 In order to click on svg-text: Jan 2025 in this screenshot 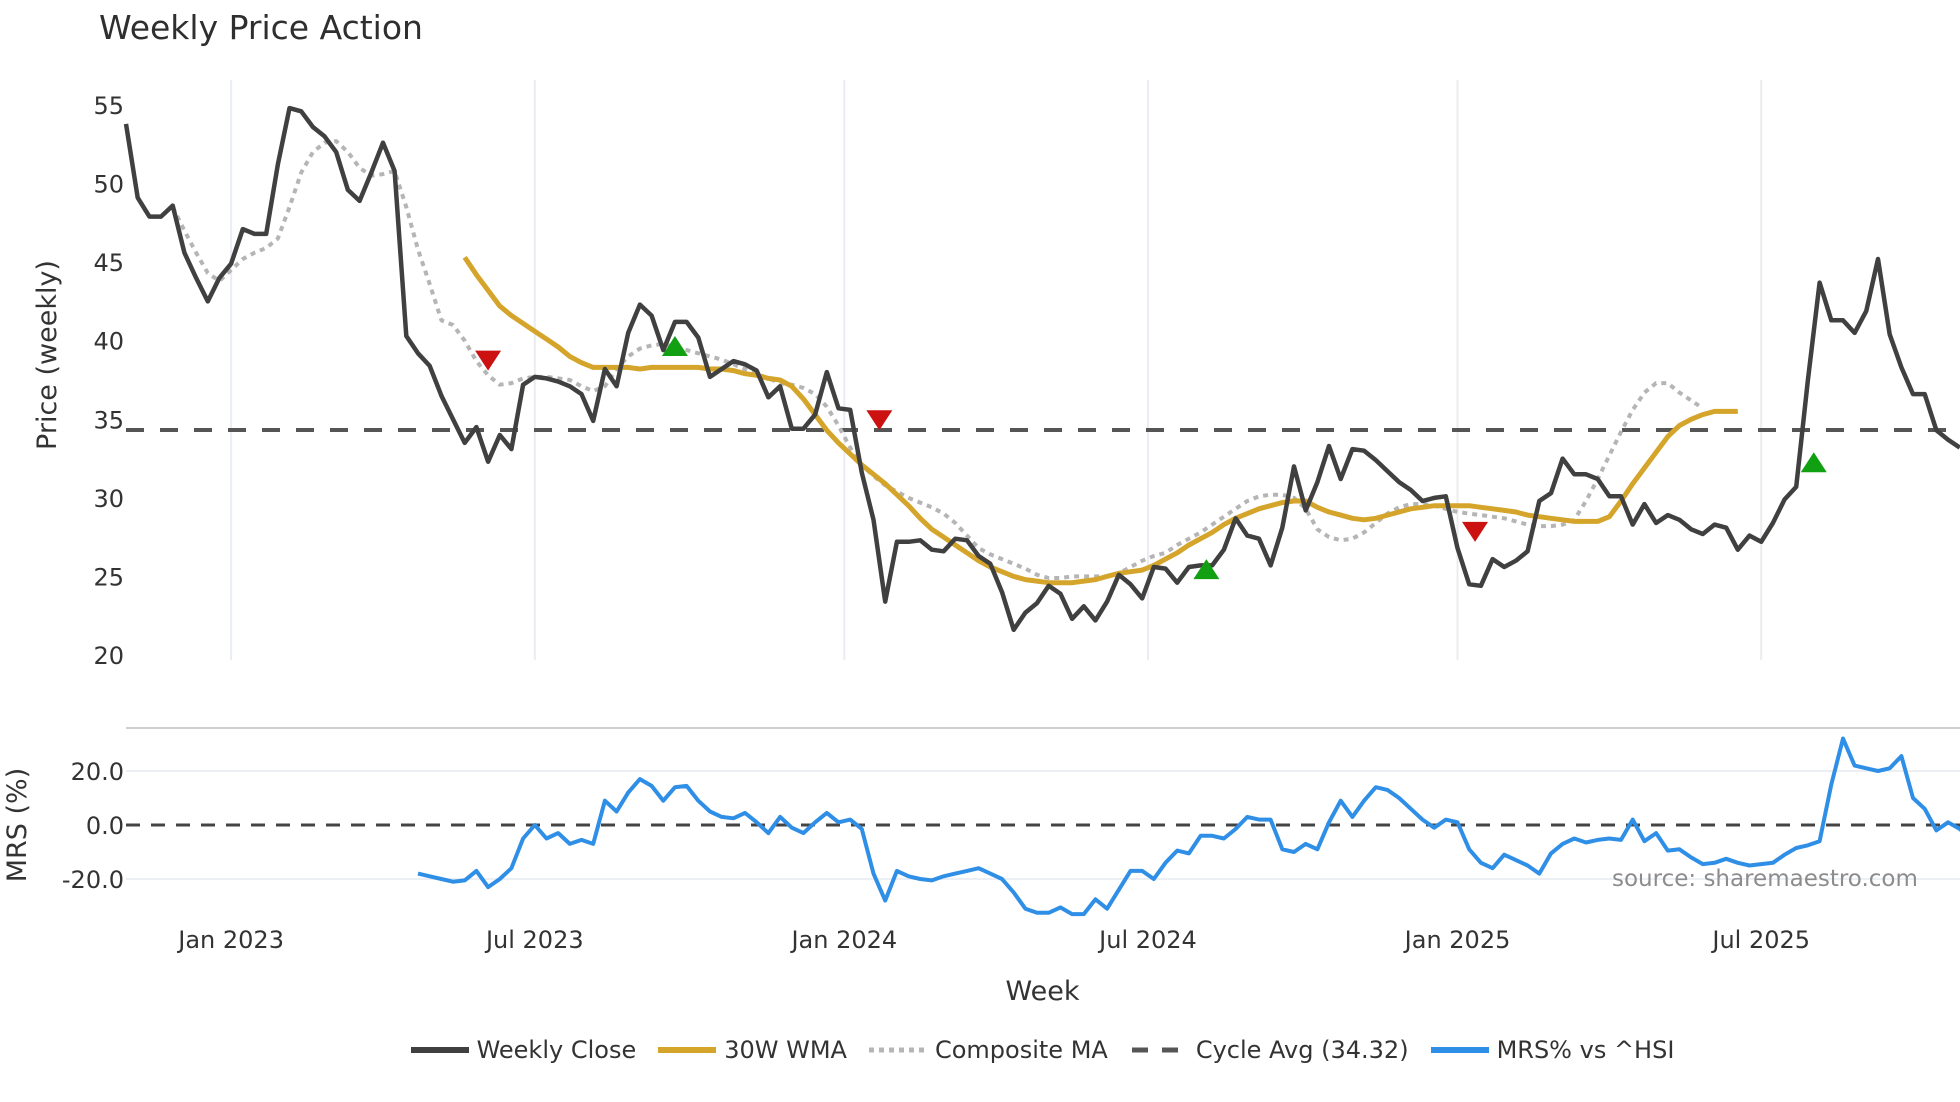, I will do `click(1457, 940)`.